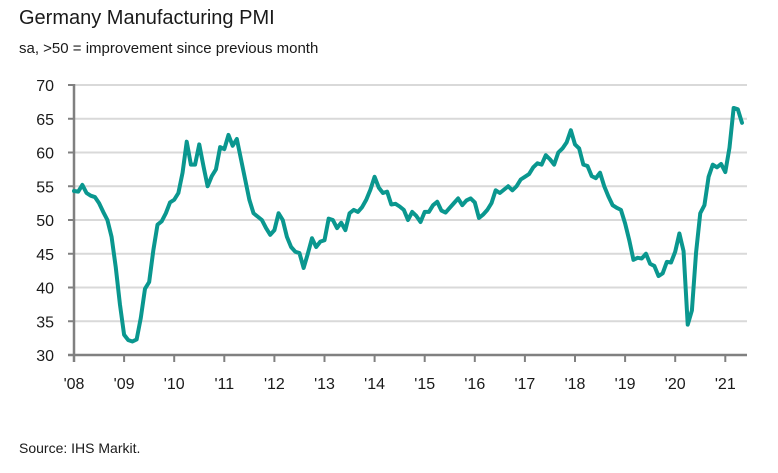 The width and height of the screenshot is (778, 473). Describe the element at coordinates (80, 448) in the screenshot. I see `source-note: Source: IHS Markit.` at that location.